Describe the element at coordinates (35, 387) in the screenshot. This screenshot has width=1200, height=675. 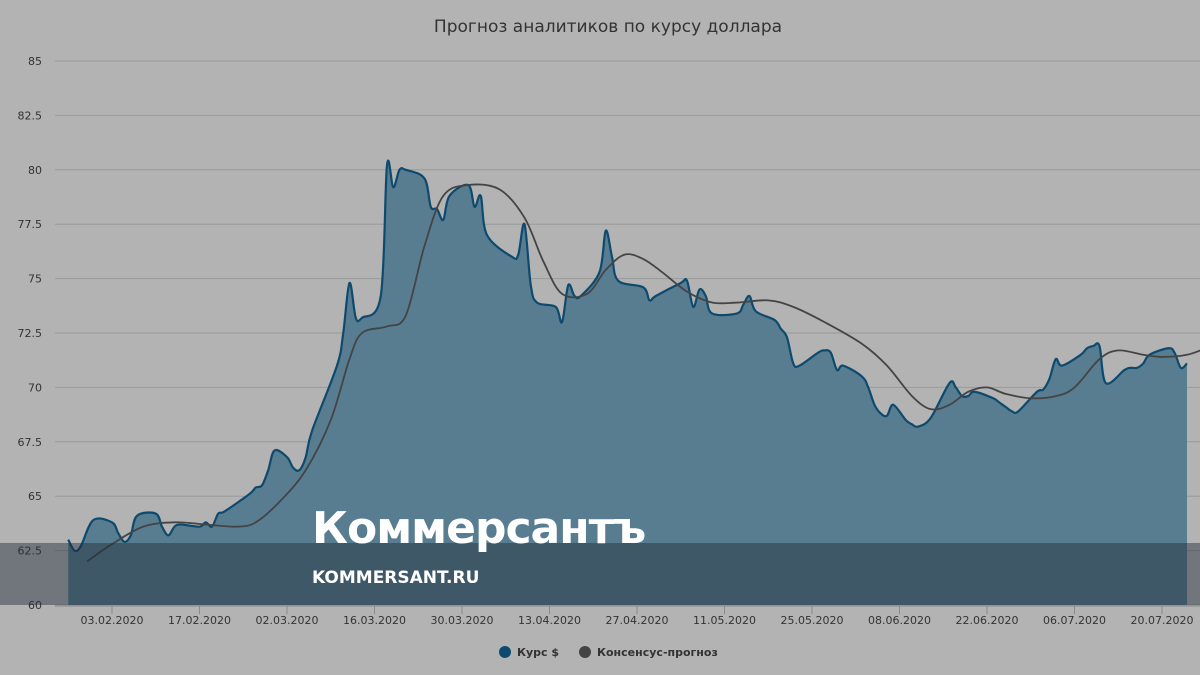
I see `y-tick-label: 70` at that location.